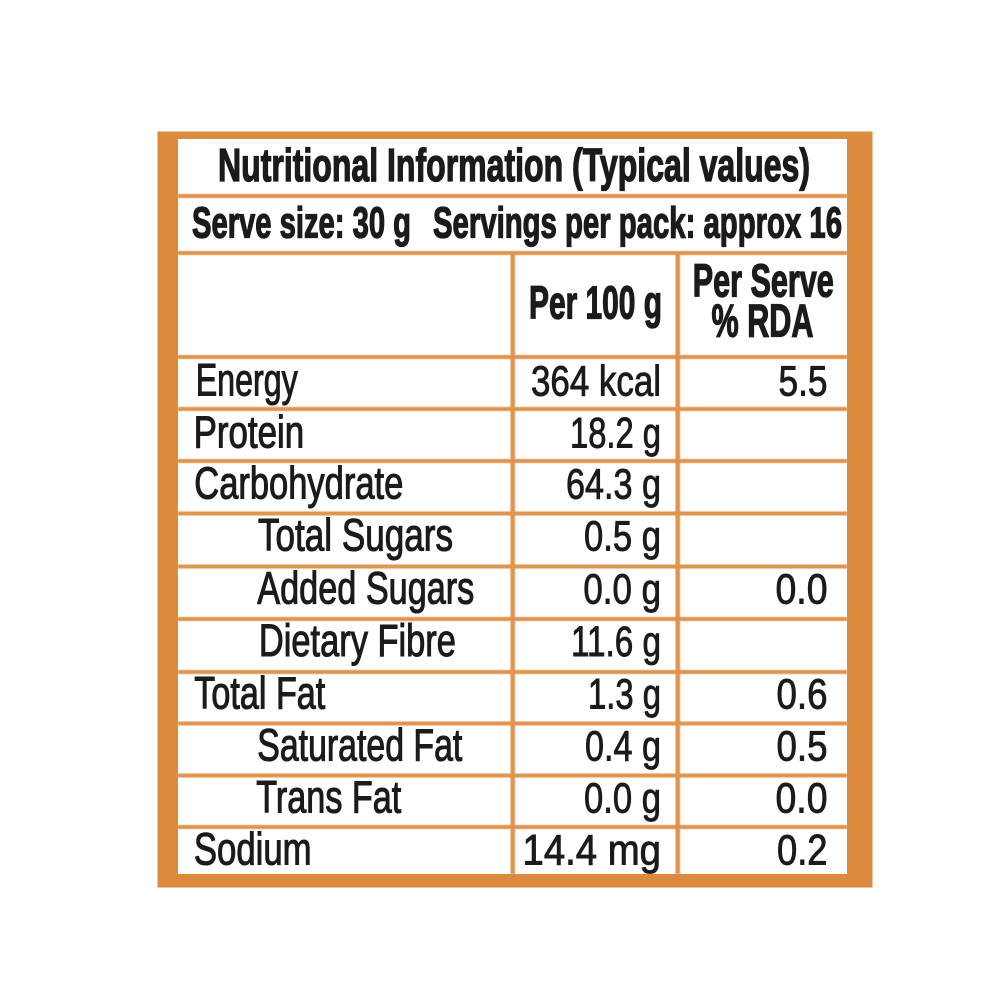 The width and height of the screenshot is (1000, 1000). What do you see at coordinates (624, 695) in the screenshot?
I see `svg-text: 1.3 g` at bounding box center [624, 695].